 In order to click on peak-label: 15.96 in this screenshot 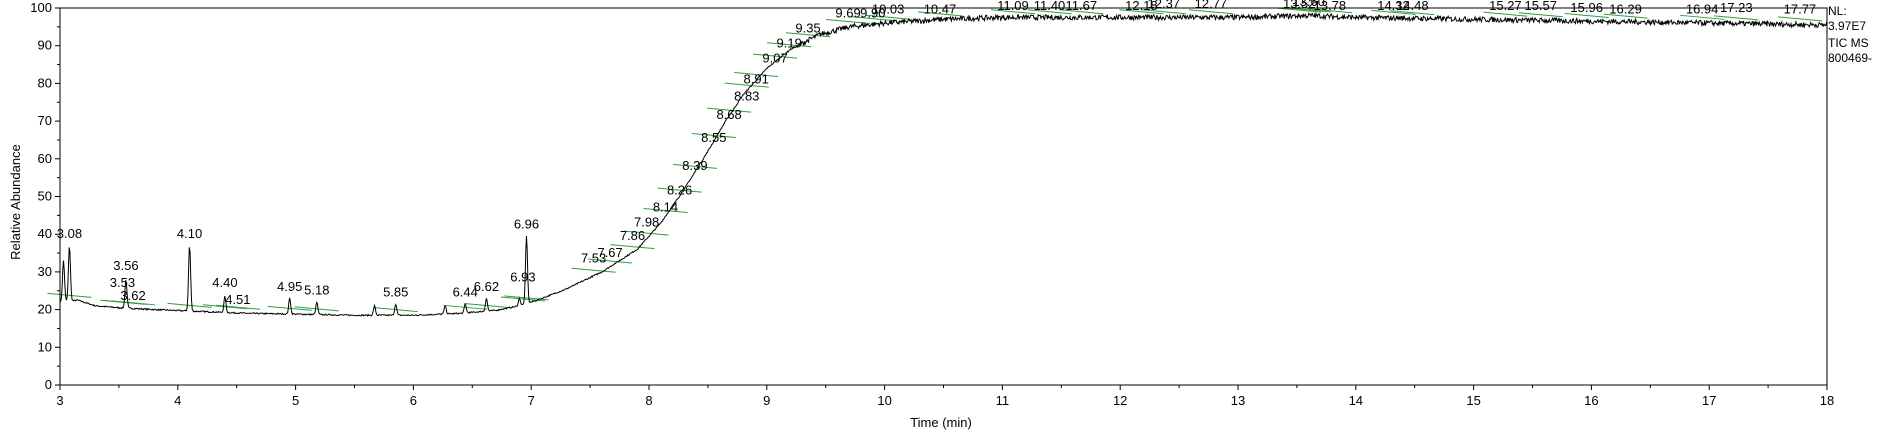, I will do `click(1586, 7)`.